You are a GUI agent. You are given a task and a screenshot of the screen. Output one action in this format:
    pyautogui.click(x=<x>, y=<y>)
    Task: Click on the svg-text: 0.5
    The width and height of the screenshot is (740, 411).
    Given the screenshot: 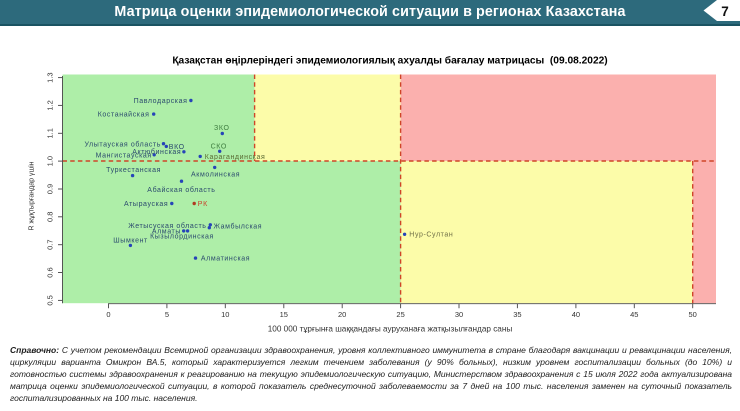 What is the action you would take?
    pyautogui.click(x=50, y=300)
    